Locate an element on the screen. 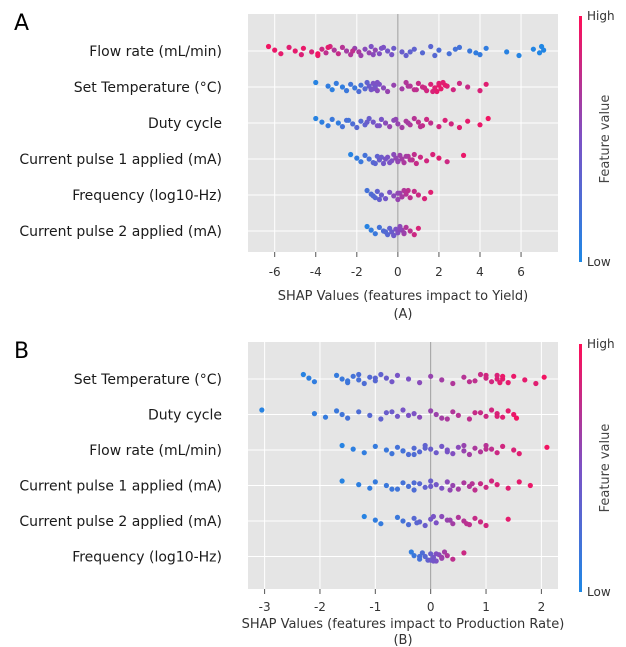 This screenshot has height=647, width=626. x-tick-label-a: 0 is located at coordinates (398, 272).